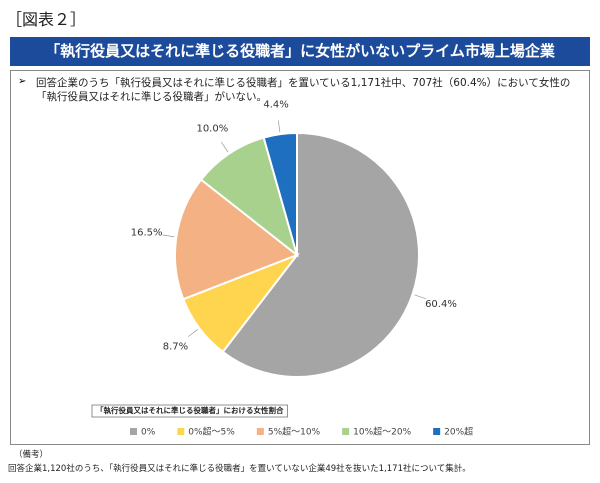 This screenshot has width=600, height=483. What do you see at coordinates (458, 432) in the screenshot?
I see `legend-label: 20%超` at bounding box center [458, 432].